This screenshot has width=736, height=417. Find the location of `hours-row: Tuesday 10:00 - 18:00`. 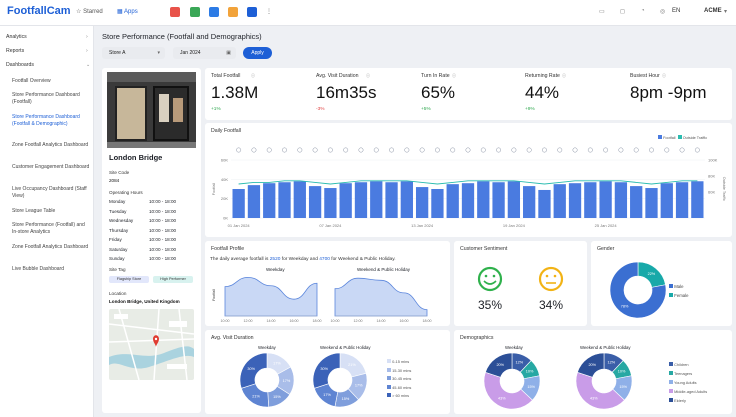

hours-row: Tuesday 10:00 - 18:00 is located at coordinates (149, 212).